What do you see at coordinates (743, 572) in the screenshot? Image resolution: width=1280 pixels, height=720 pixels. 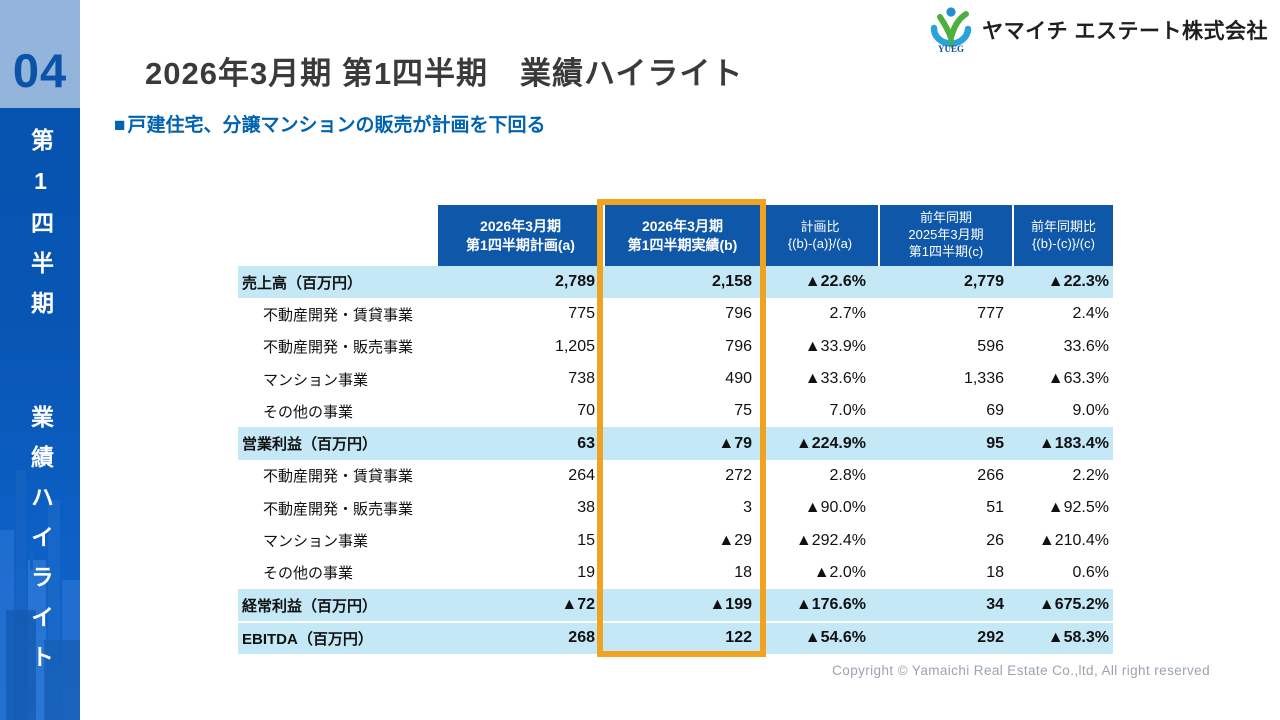 I see `cell-actual: 18` at bounding box center [743, 572].